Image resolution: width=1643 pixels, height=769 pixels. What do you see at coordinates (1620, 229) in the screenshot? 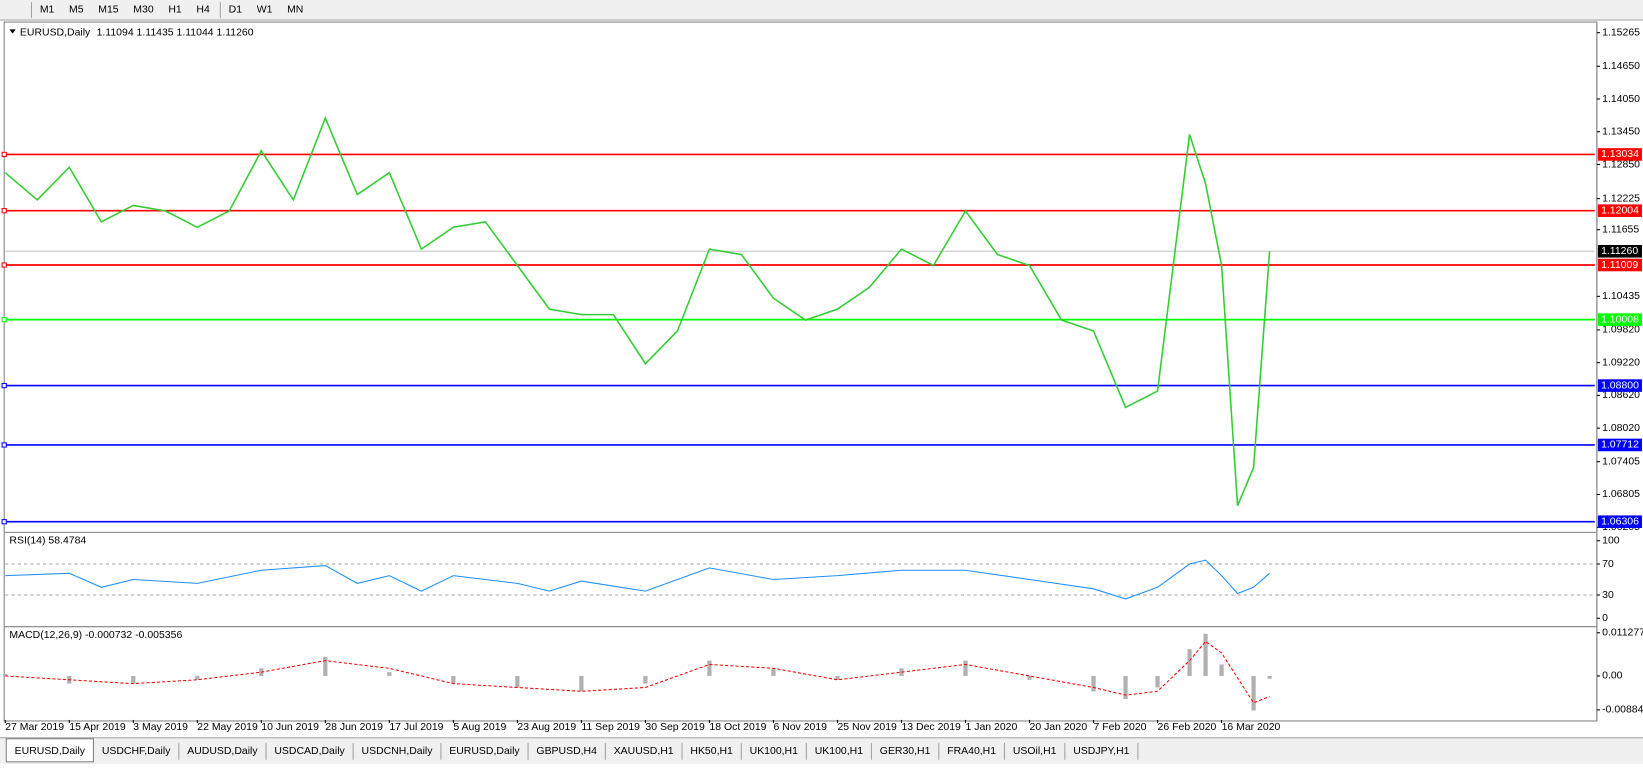
I see `y-tick-label: 1.11655` at bounding box center [1620, 229].